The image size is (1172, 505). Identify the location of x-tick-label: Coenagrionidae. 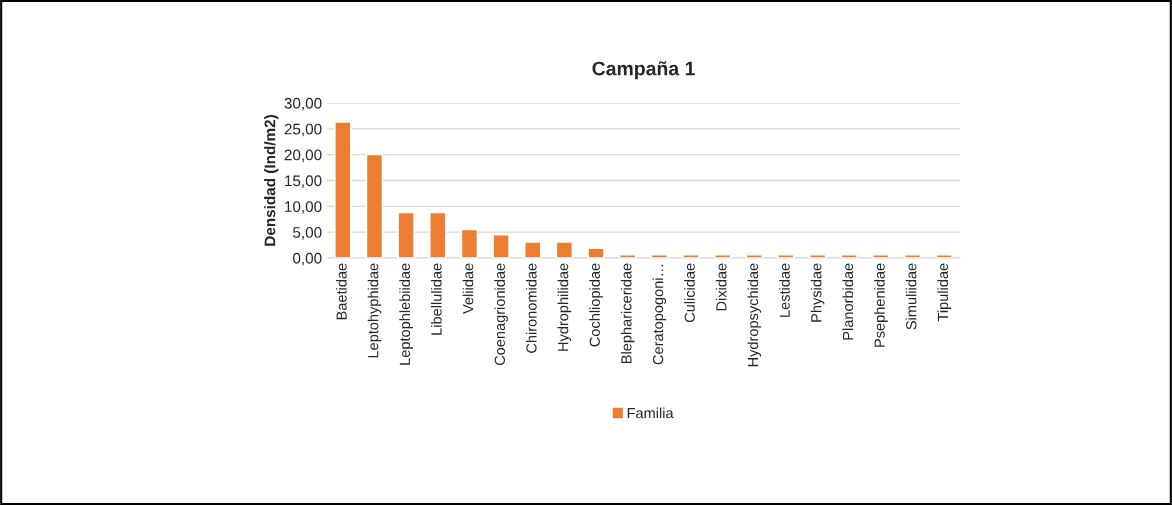
(501, 314).